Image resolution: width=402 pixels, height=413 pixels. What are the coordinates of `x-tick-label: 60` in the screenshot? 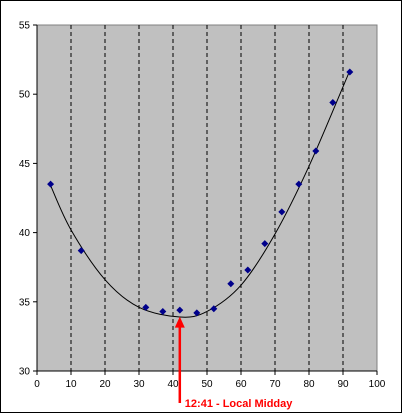 It's located at (241, 384).